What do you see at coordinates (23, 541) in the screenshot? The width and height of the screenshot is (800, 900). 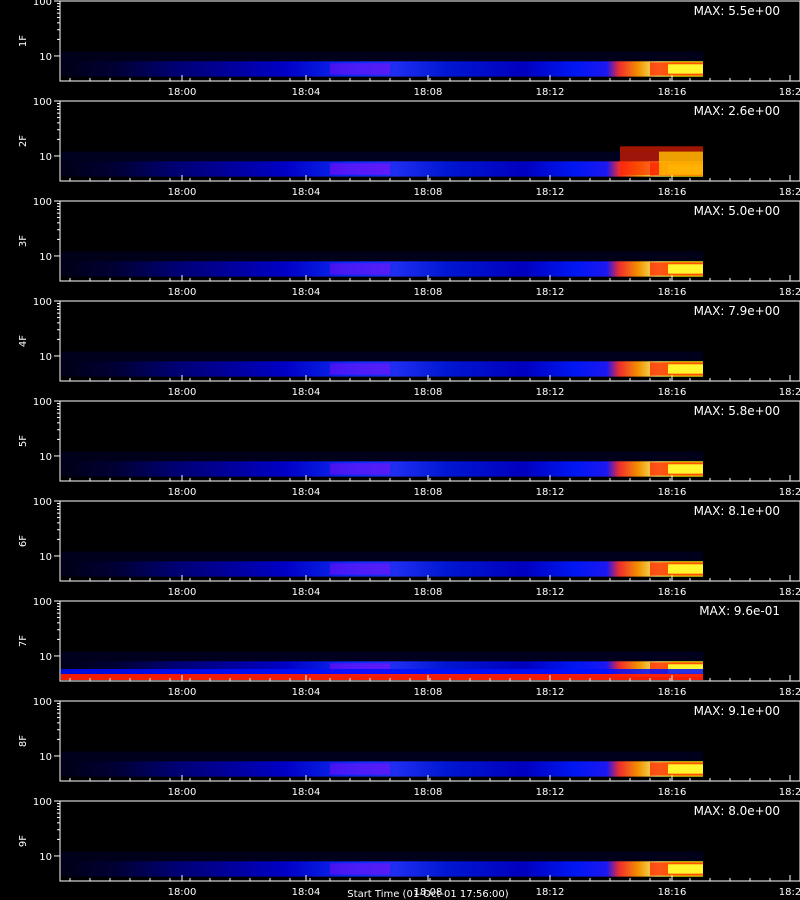 I see `panel-label: 6F` at bounding box center [23, 541].